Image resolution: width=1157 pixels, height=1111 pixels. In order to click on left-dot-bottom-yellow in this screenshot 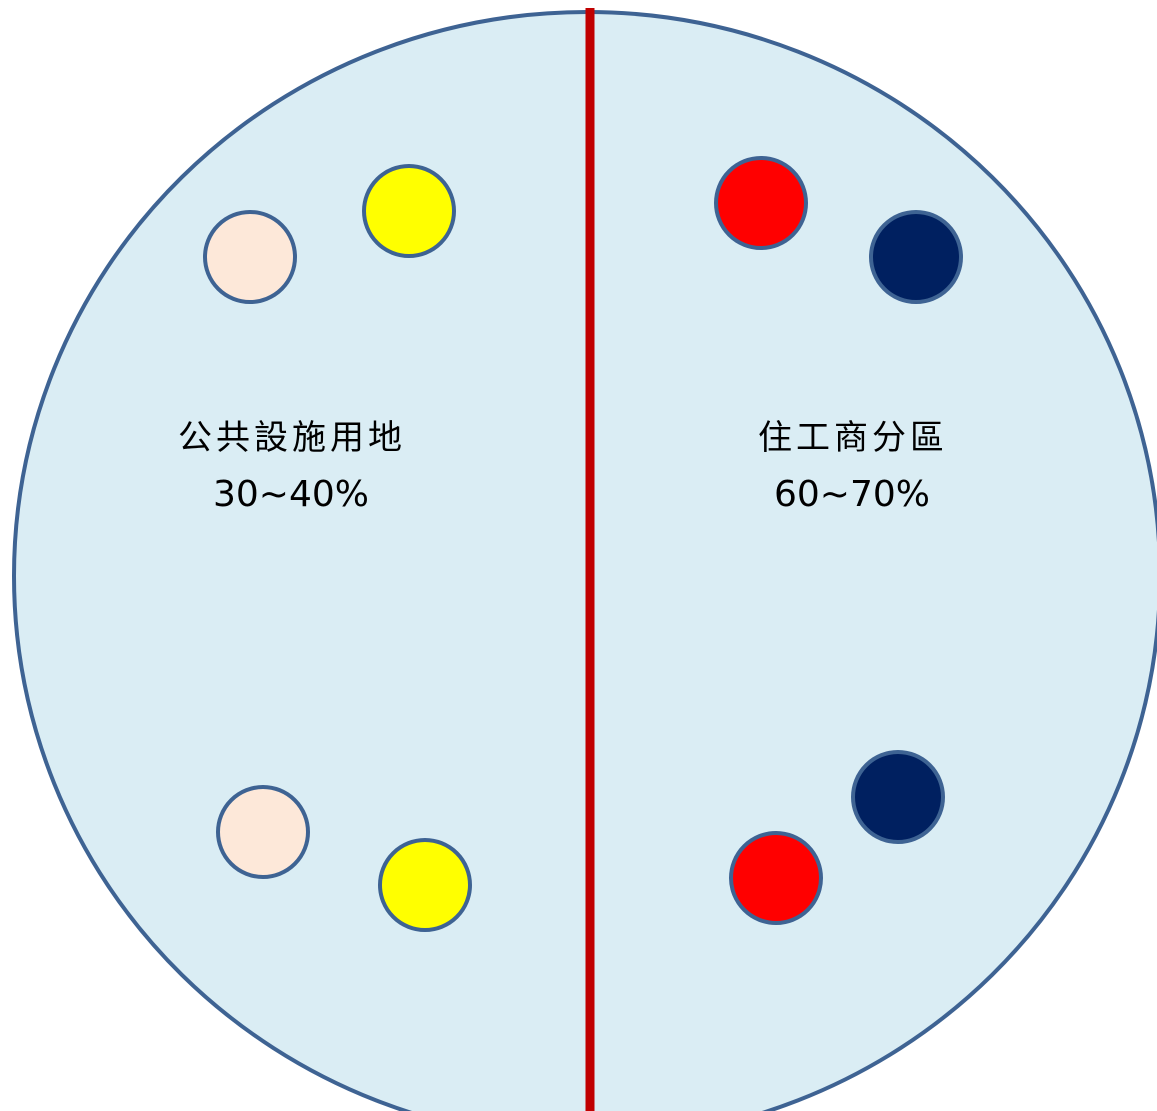, I will do `click(425, 885)`.